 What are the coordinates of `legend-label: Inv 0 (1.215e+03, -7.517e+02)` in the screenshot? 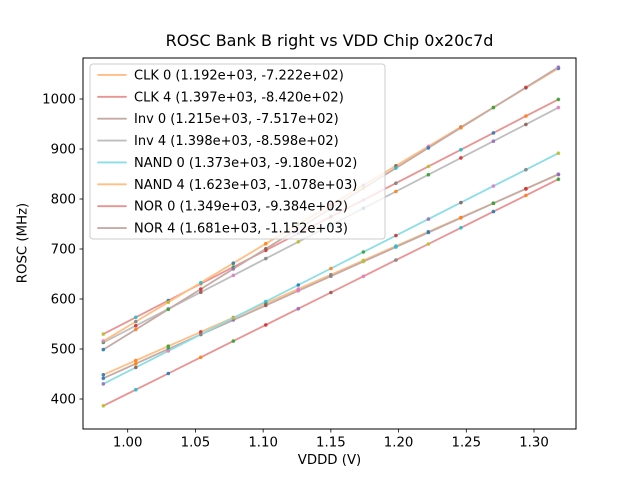 It's located at (236, 119).